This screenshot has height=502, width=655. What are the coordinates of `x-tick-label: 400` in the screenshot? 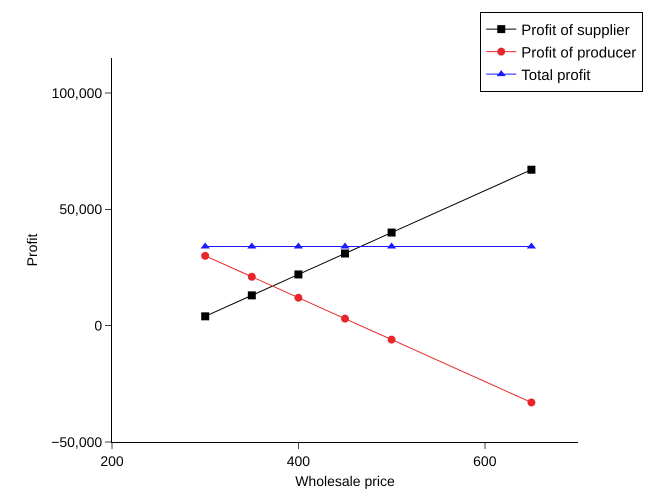 It's located at (298, 460).